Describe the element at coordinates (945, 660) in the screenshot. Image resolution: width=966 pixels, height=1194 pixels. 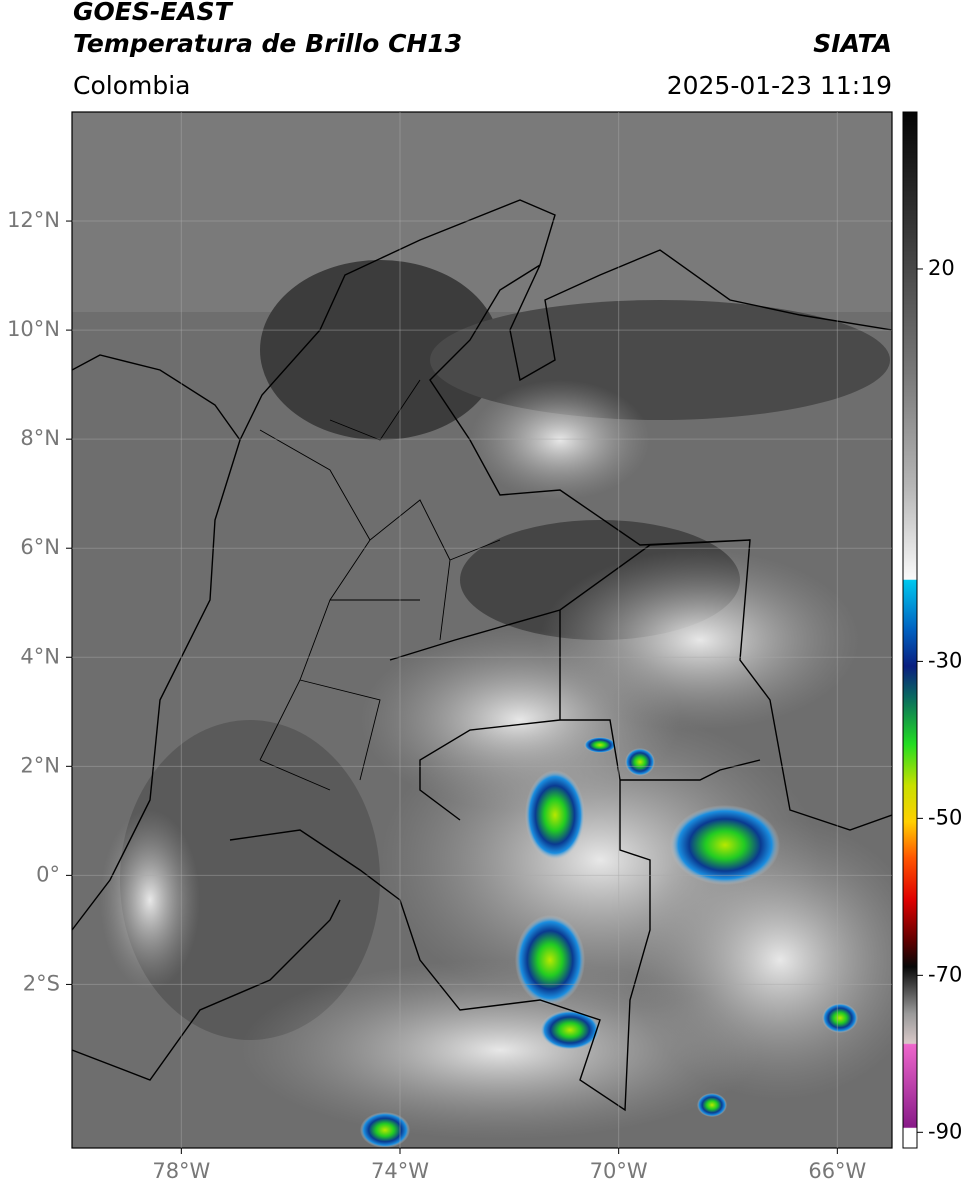
I see `colorbar-tick-label: -30` at that location.